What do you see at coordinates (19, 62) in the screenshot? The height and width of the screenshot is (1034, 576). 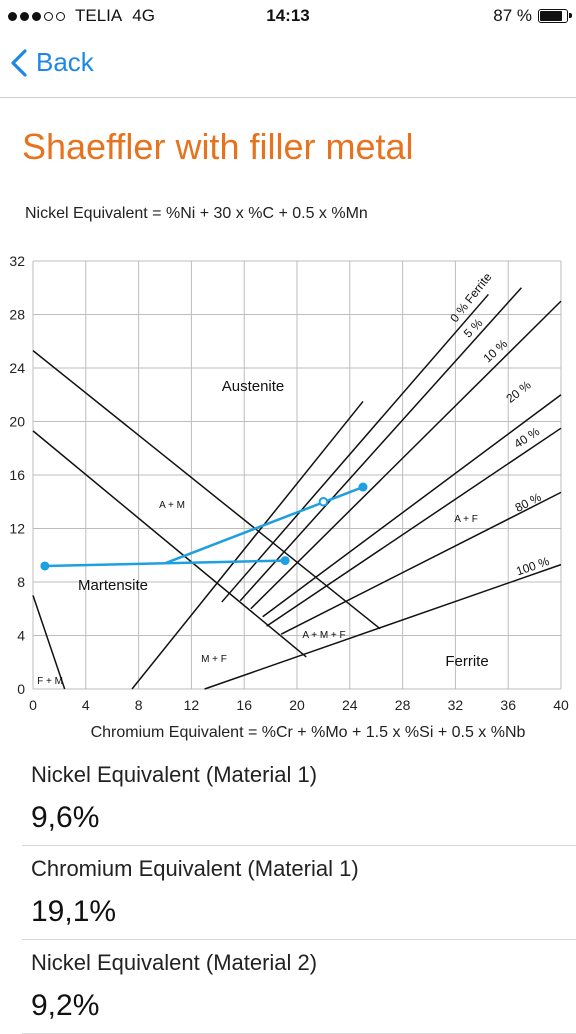 I see `chevron-left-icon` at bounding box center [19, 62].